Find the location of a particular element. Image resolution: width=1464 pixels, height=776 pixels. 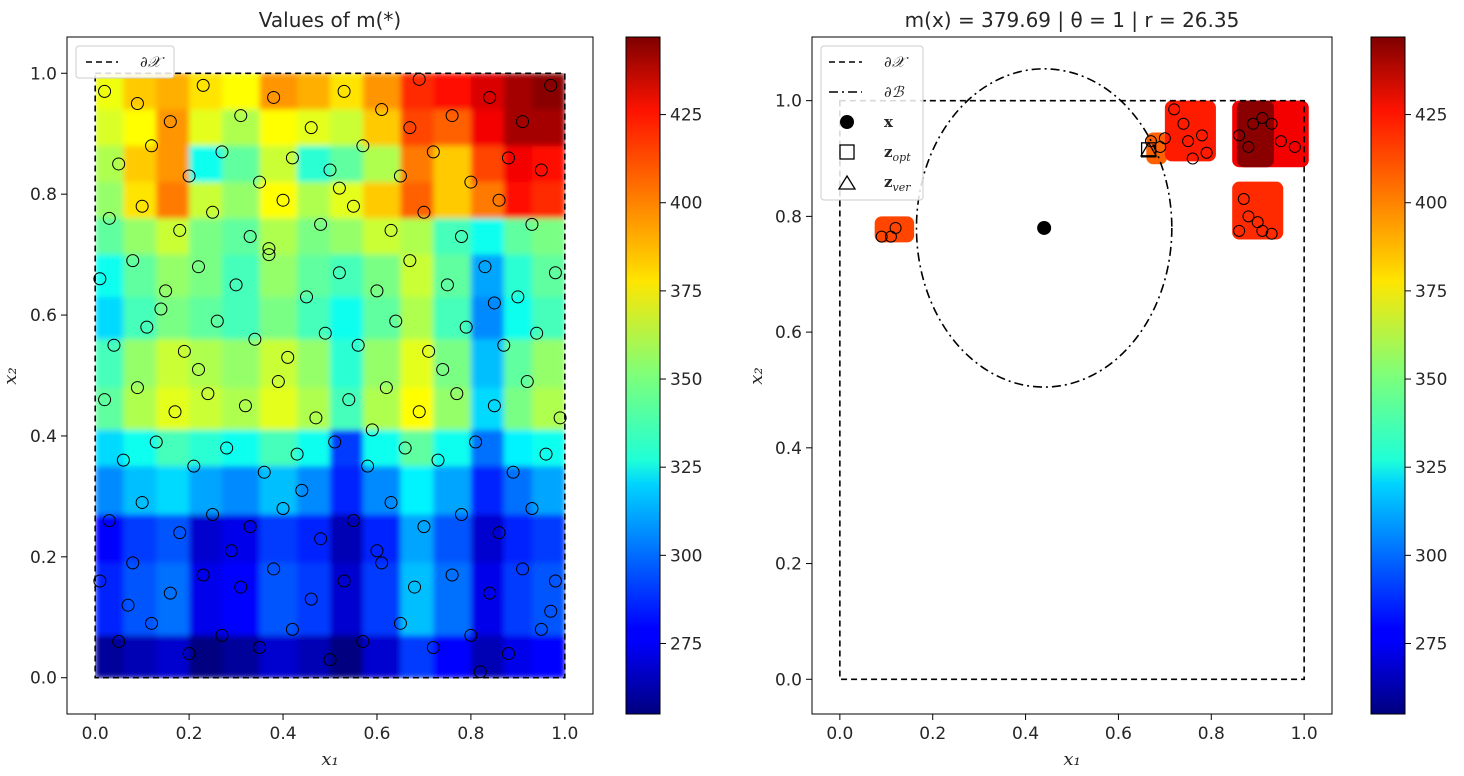

x-point is located at coordinates (1044, 227).